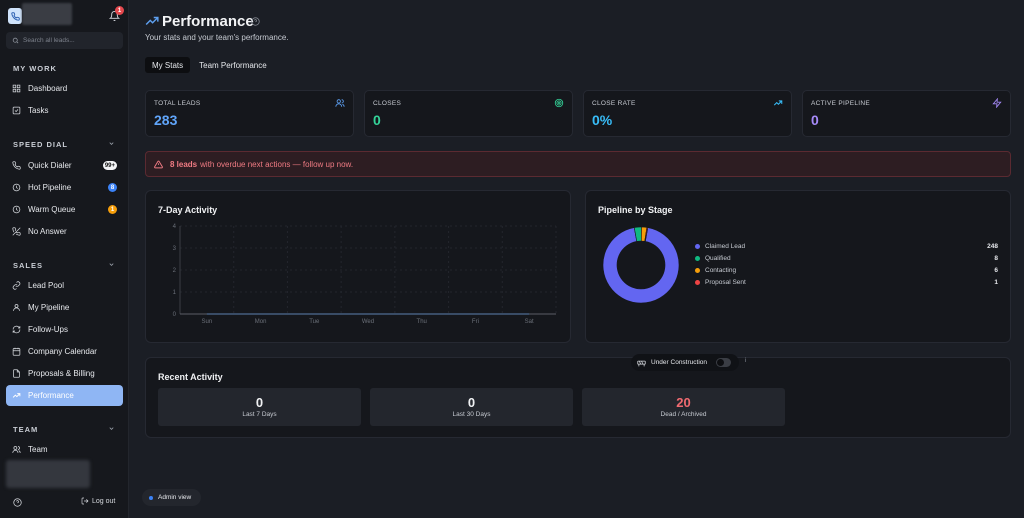 This screenshot has height=518, width=1024. I want to click on page-subtitle: Your stats and your team's performance., so click(217, 37).